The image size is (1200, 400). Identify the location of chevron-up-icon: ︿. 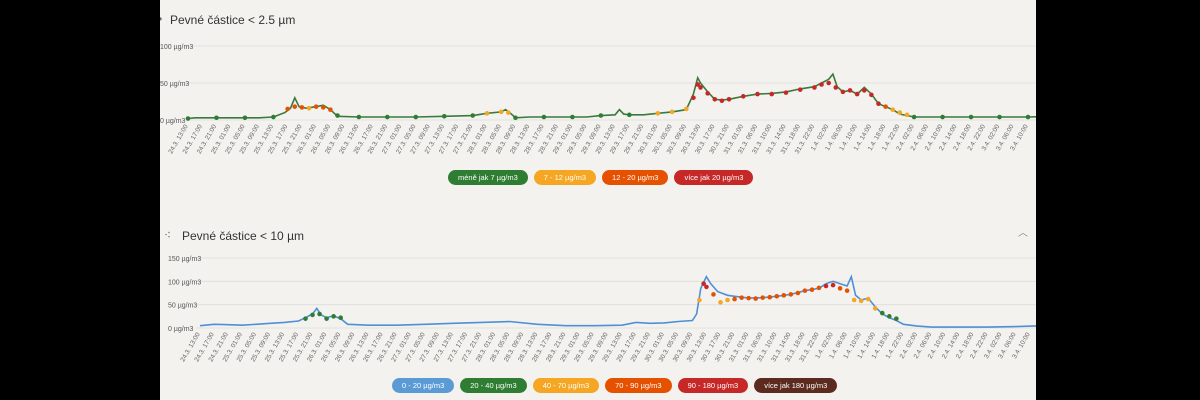
(1023, 233).